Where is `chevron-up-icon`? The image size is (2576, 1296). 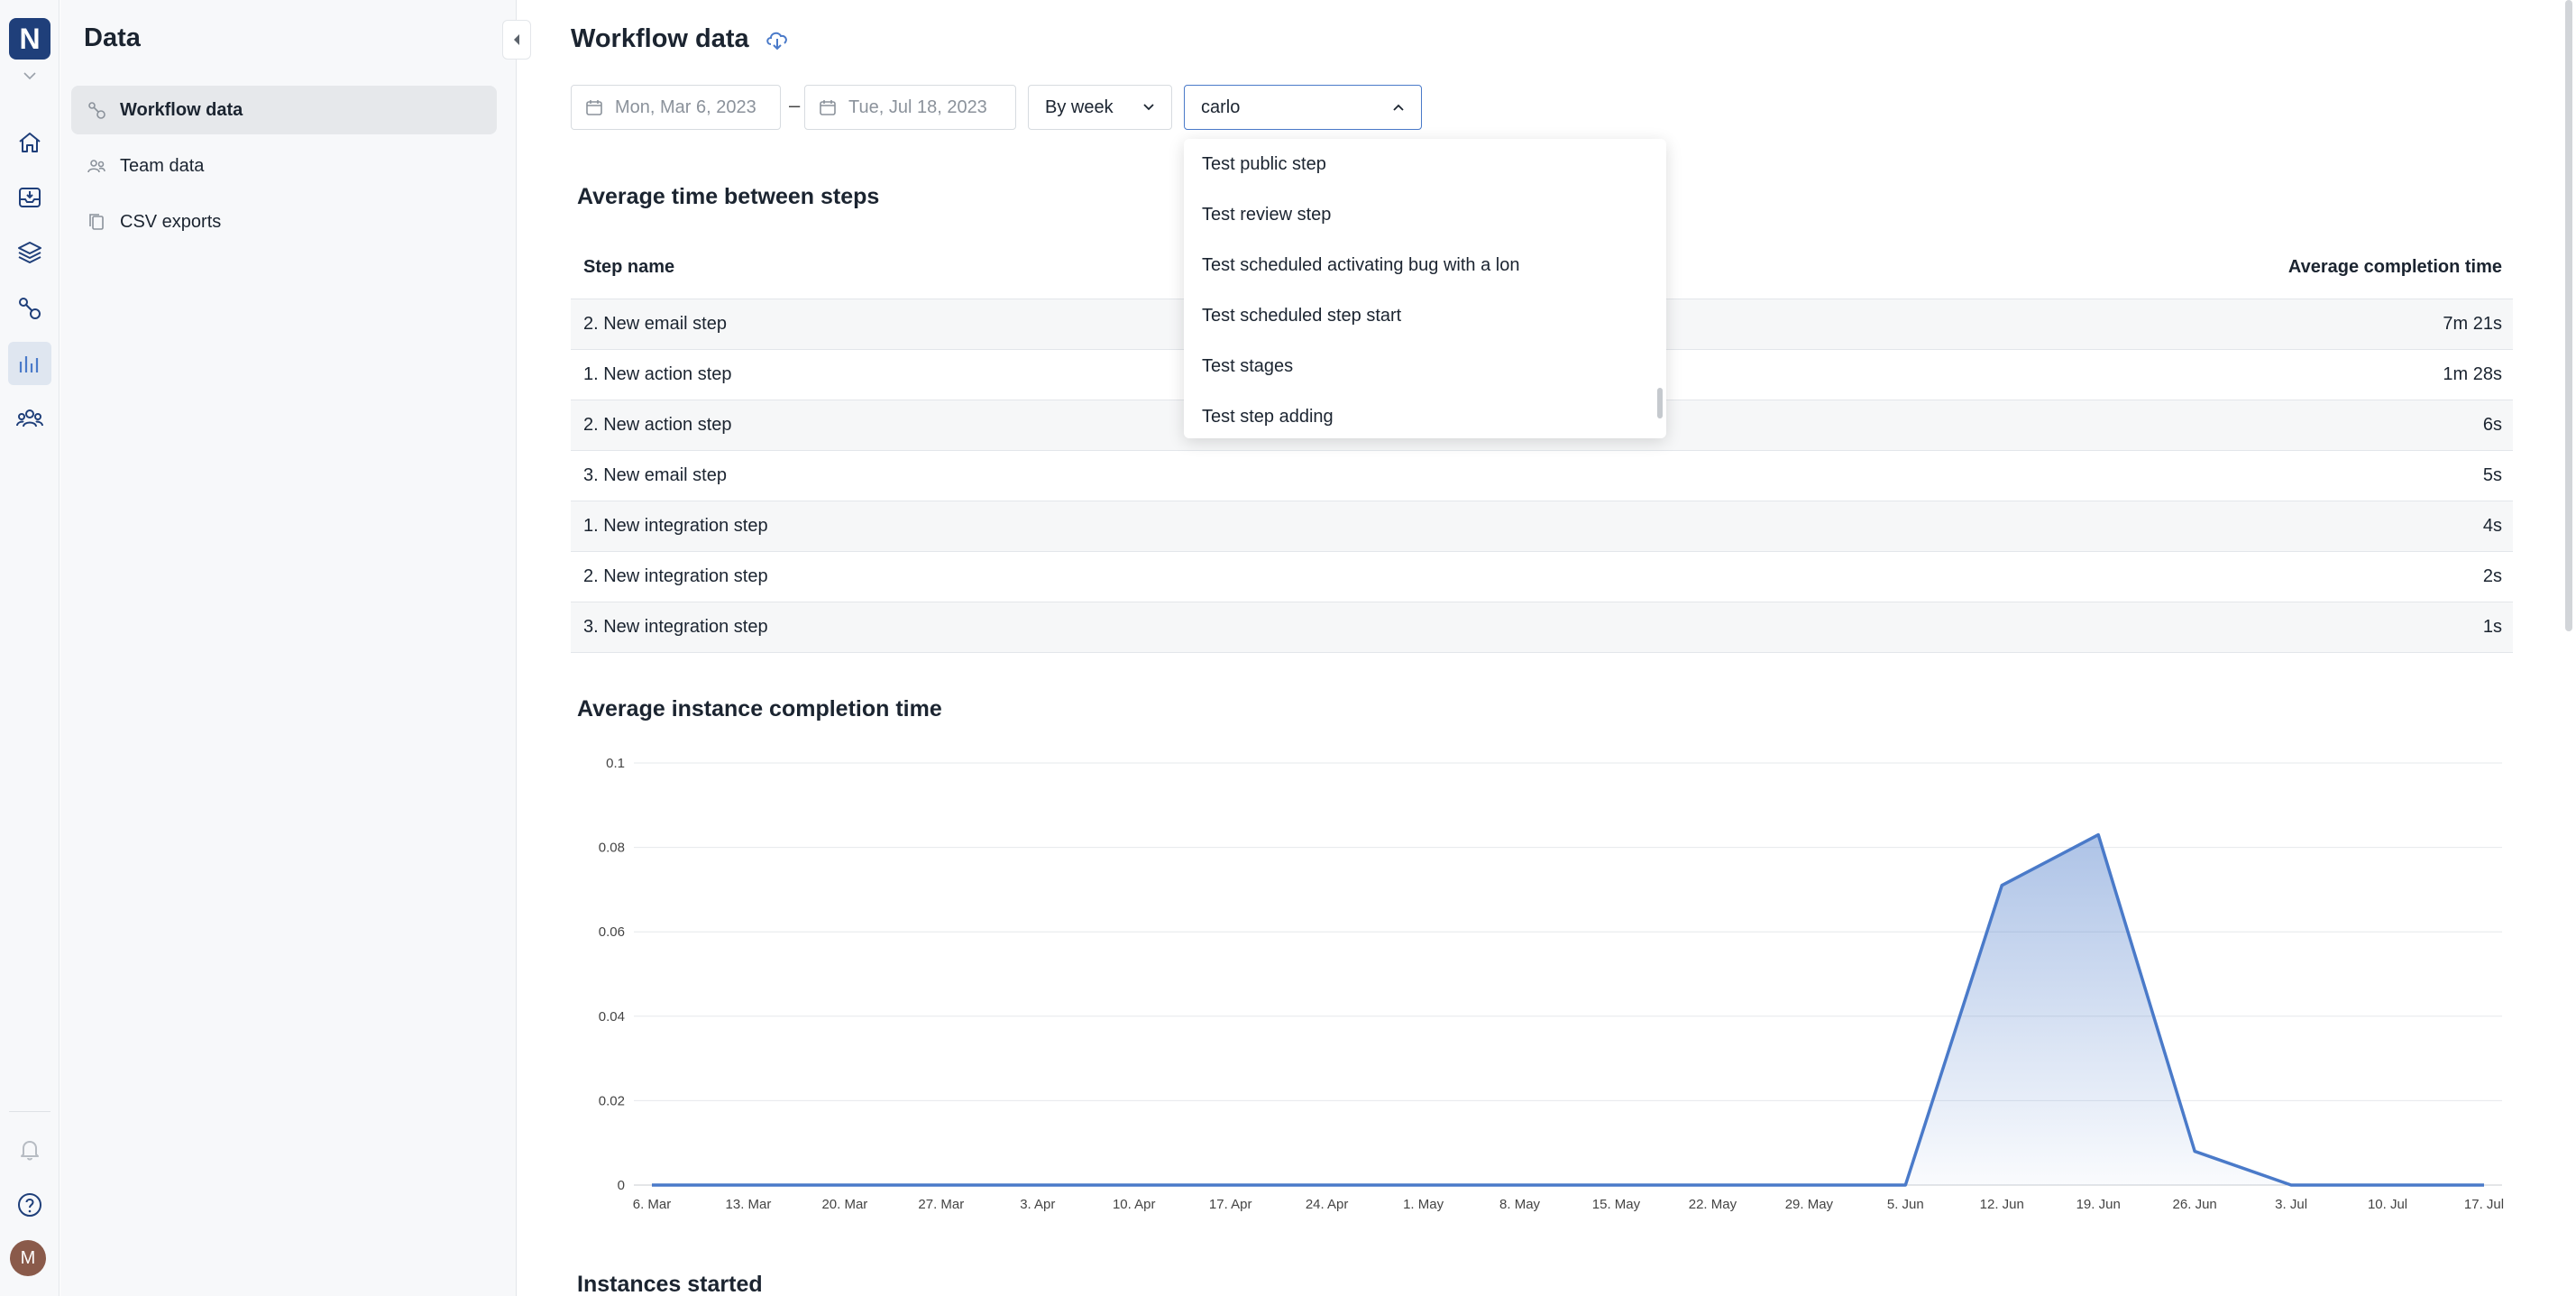 chevron-up-icon is located at coordinates (1398, 107).